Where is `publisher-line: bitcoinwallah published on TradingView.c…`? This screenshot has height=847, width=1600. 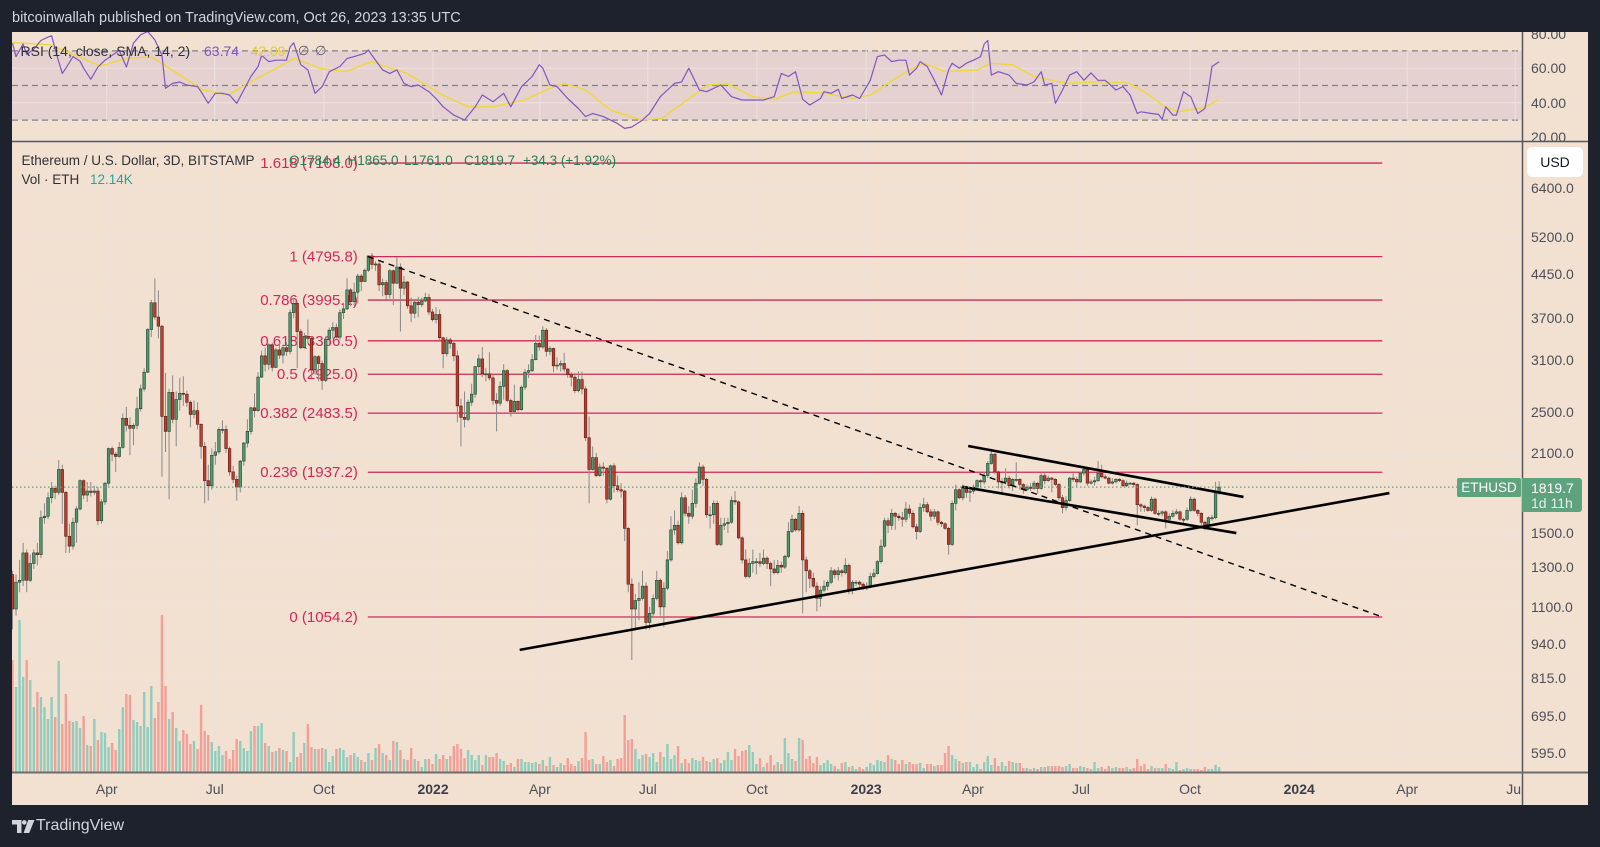 publisher-line: bitcoinwallah published on TradingView.c… is located at coordinates (236, 18).